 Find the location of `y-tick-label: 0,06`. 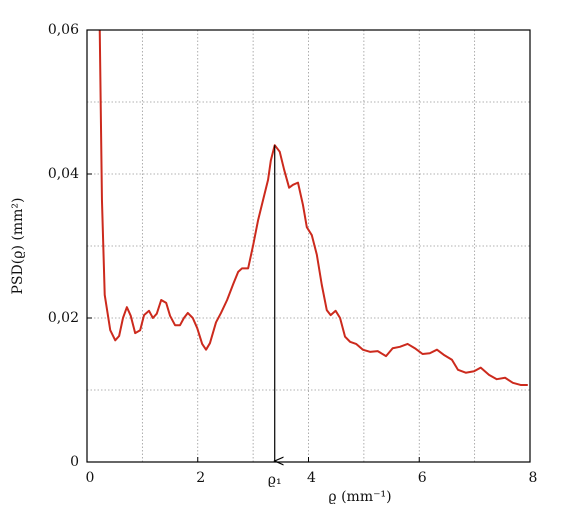

y-tick-label: 0,06 is located at coordinates (63, 30).